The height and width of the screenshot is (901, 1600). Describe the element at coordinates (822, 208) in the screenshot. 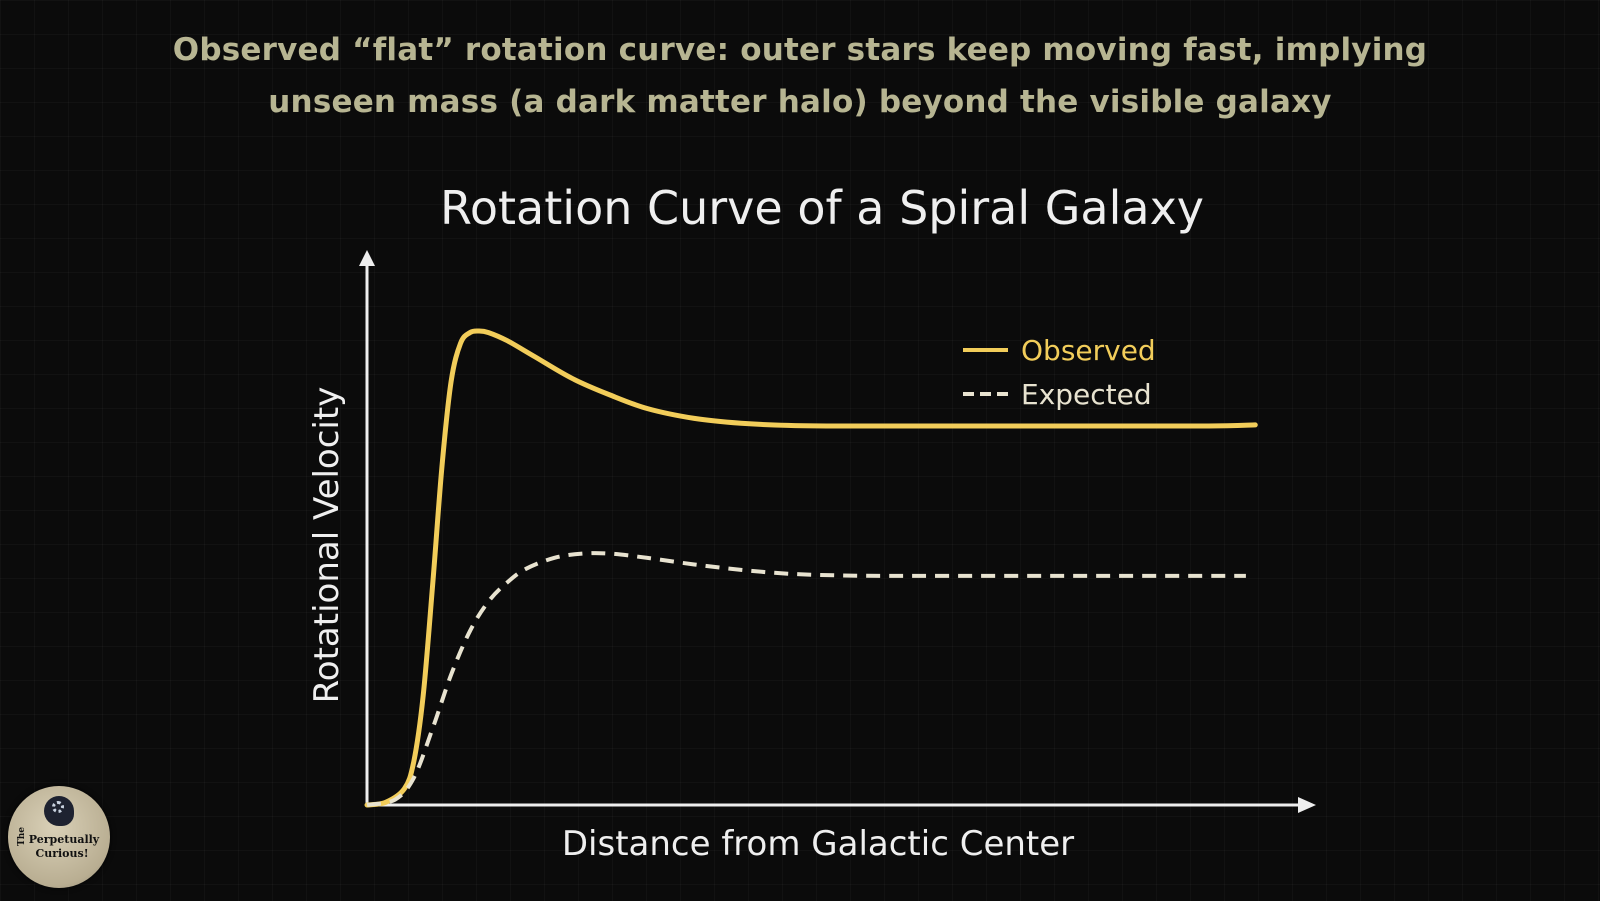

I see `chart-title: Rotation Curve of a Spiral Galaxy` at that location.